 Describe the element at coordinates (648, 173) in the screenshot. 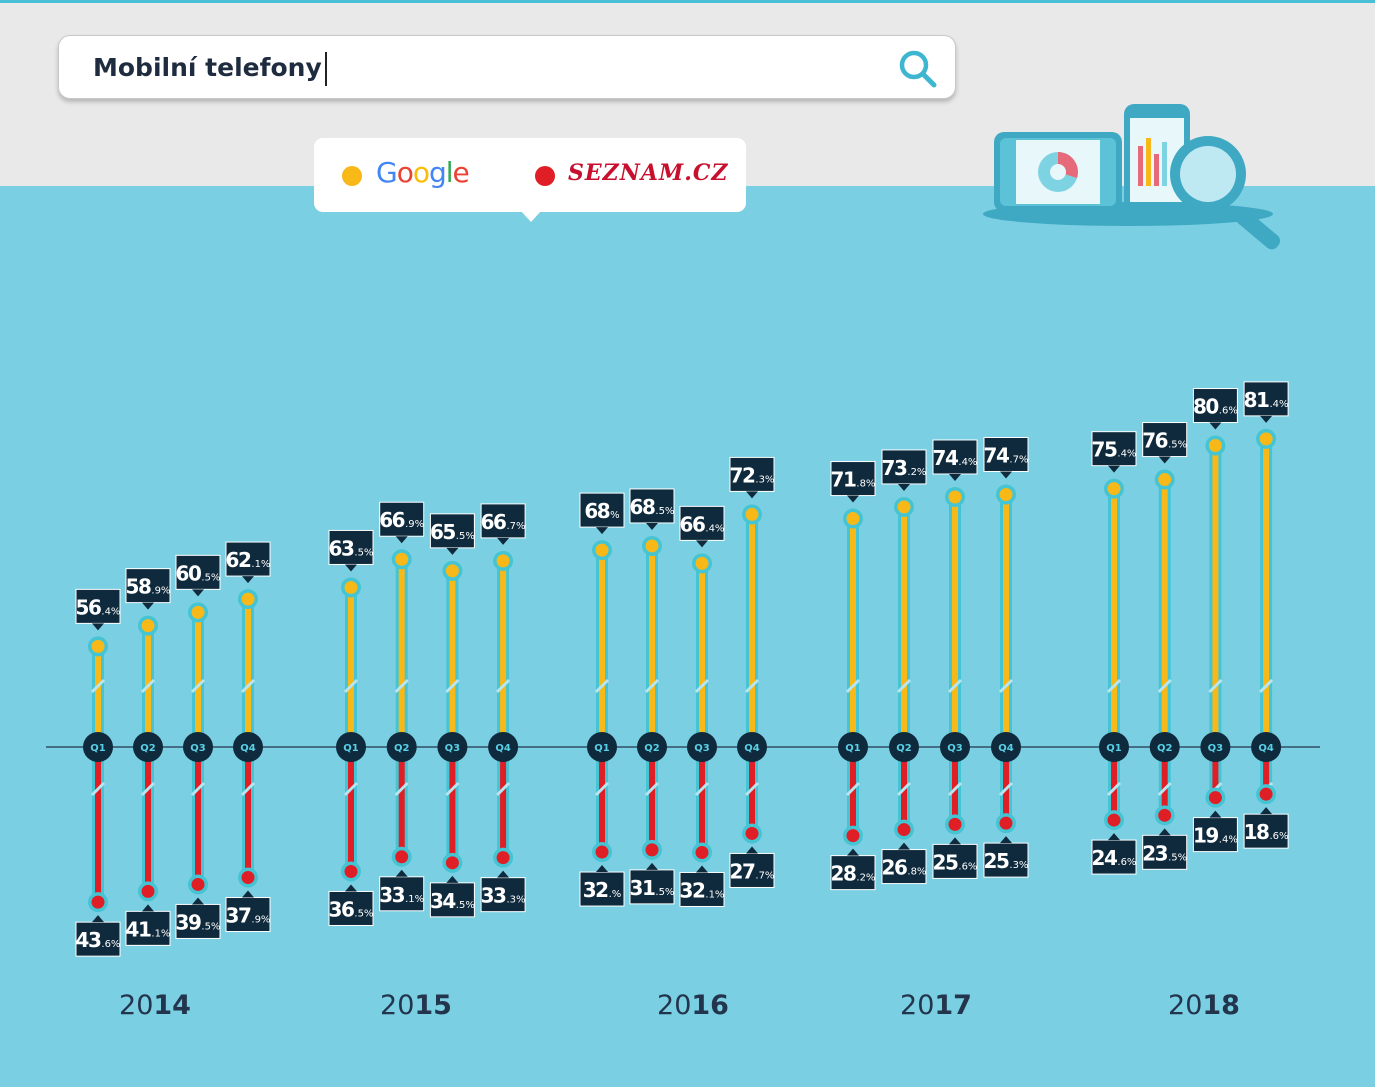

I see `seznam-legend-label: SEZNAM.CZ` at that location.